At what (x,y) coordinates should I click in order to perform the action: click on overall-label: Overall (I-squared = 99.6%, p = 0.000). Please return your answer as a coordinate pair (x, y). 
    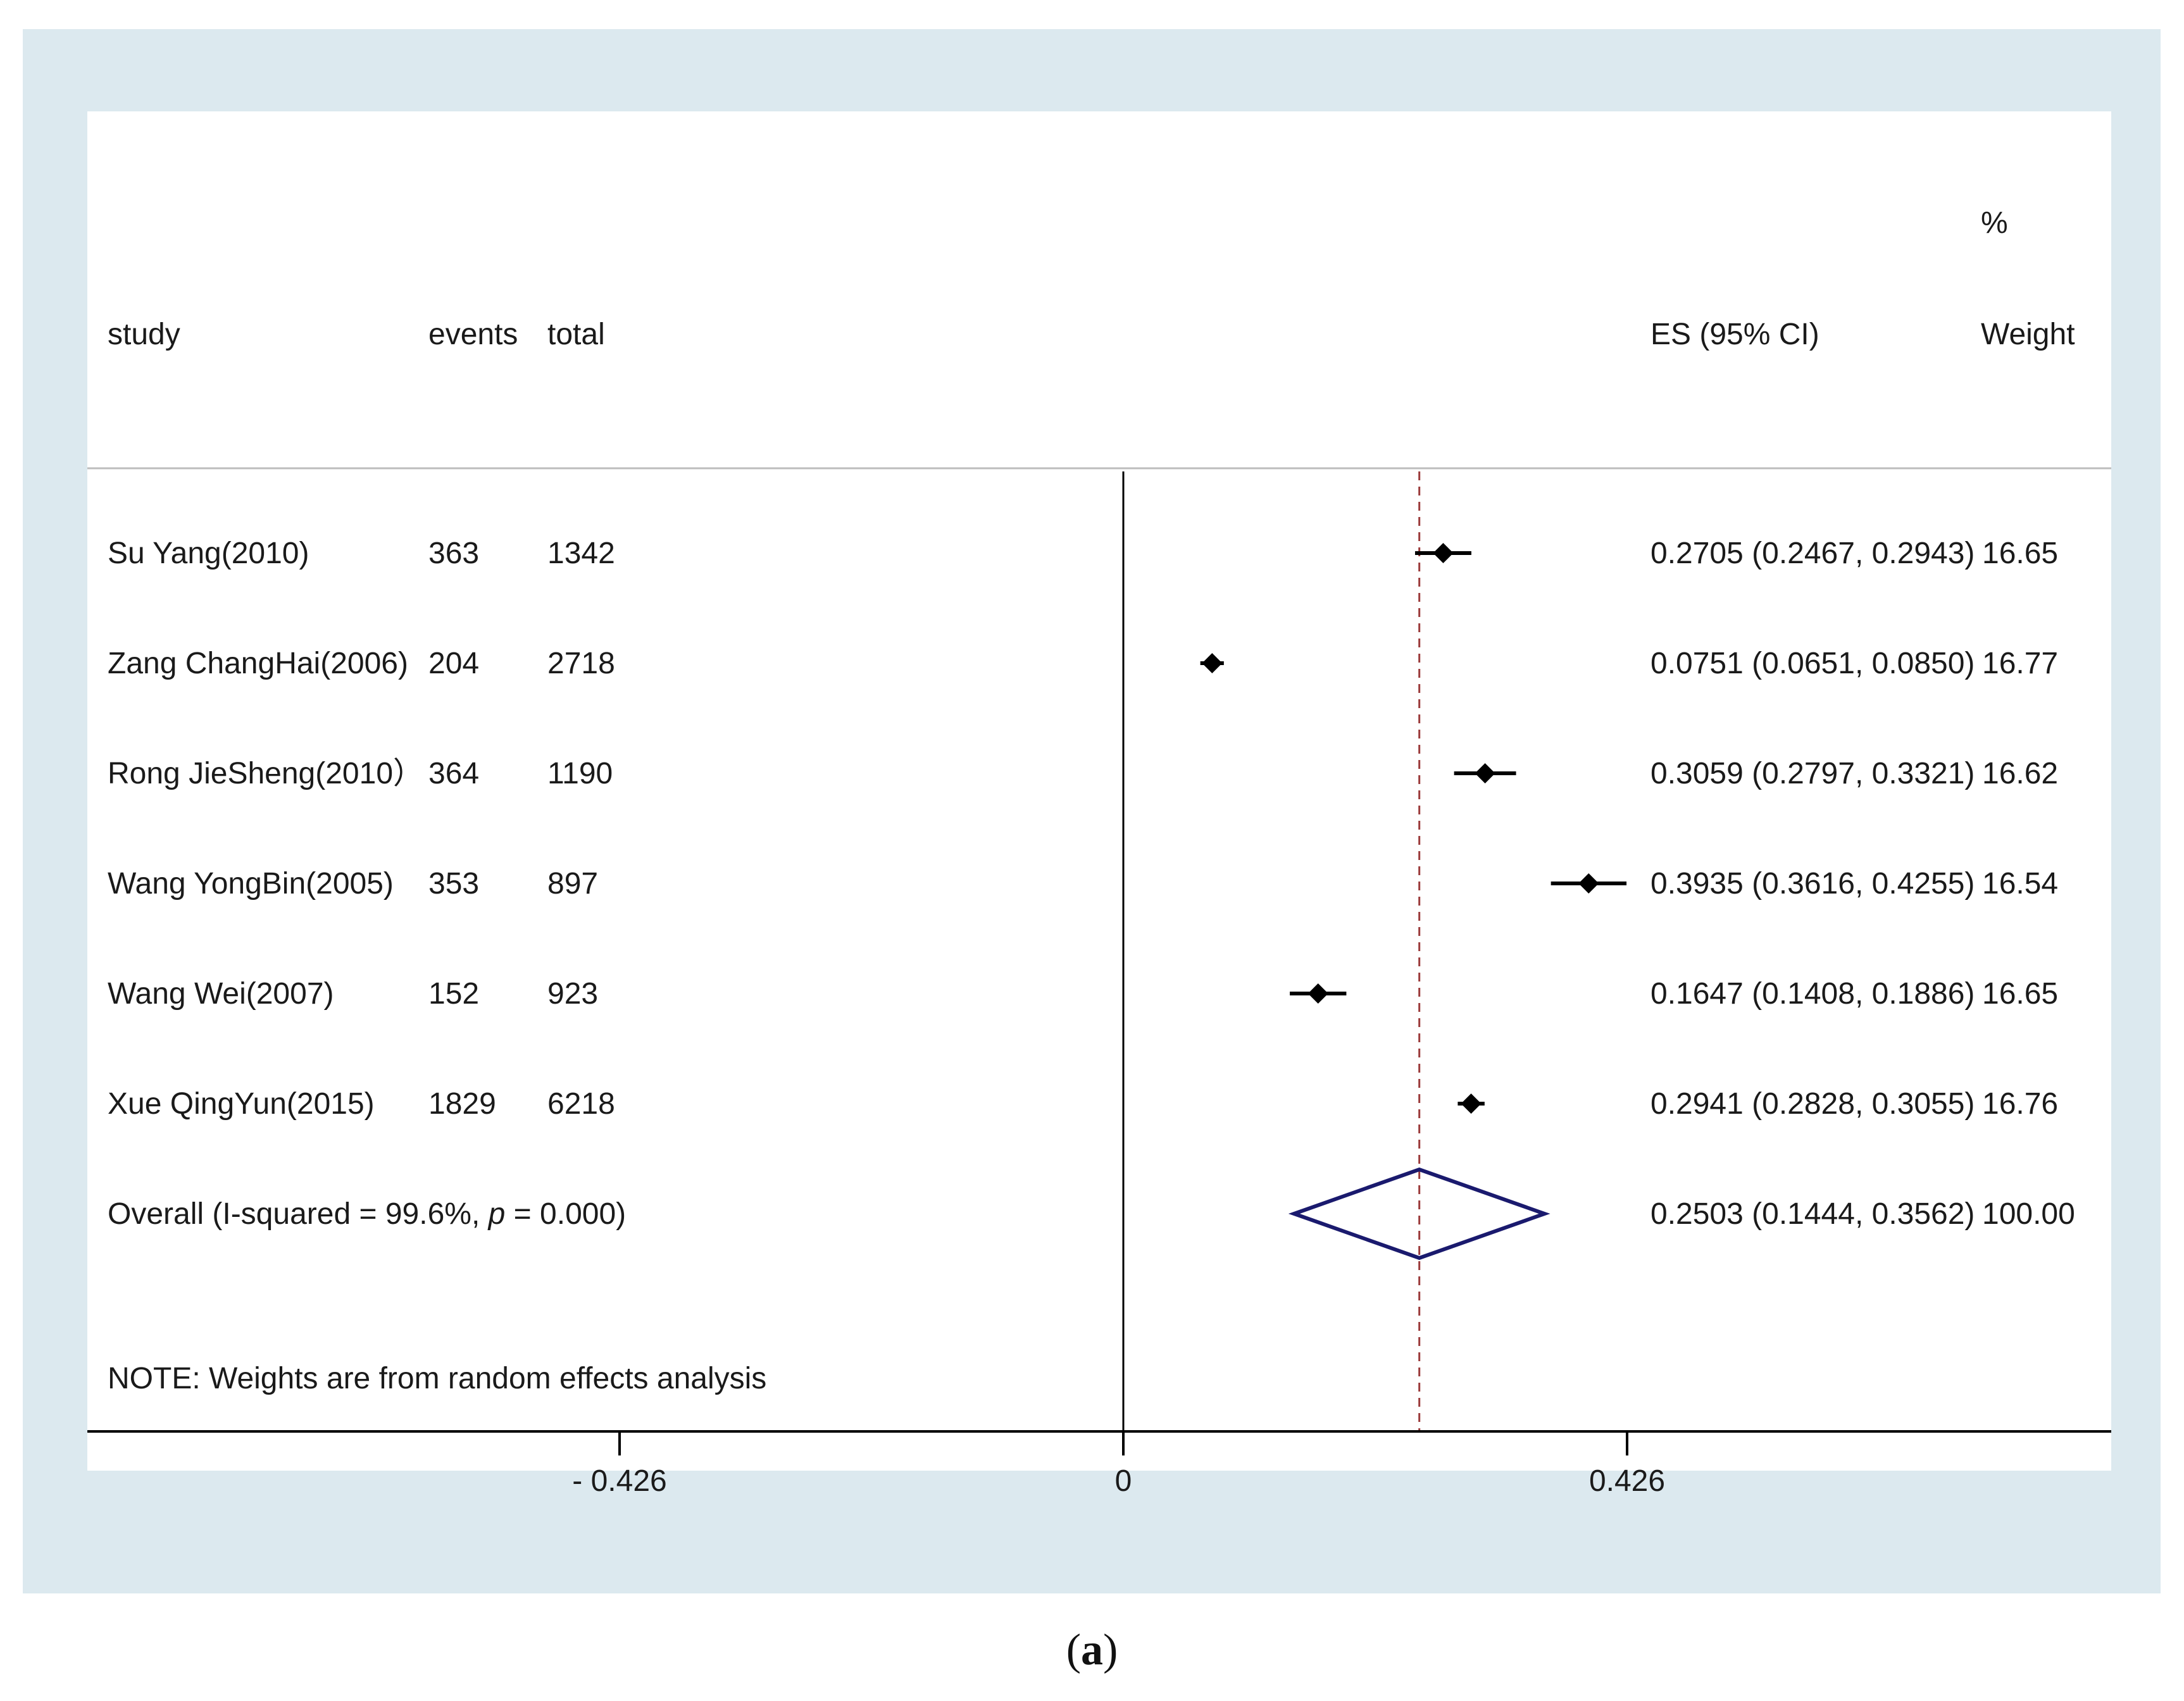
    Looking at the image, I should click on (367, 1214).